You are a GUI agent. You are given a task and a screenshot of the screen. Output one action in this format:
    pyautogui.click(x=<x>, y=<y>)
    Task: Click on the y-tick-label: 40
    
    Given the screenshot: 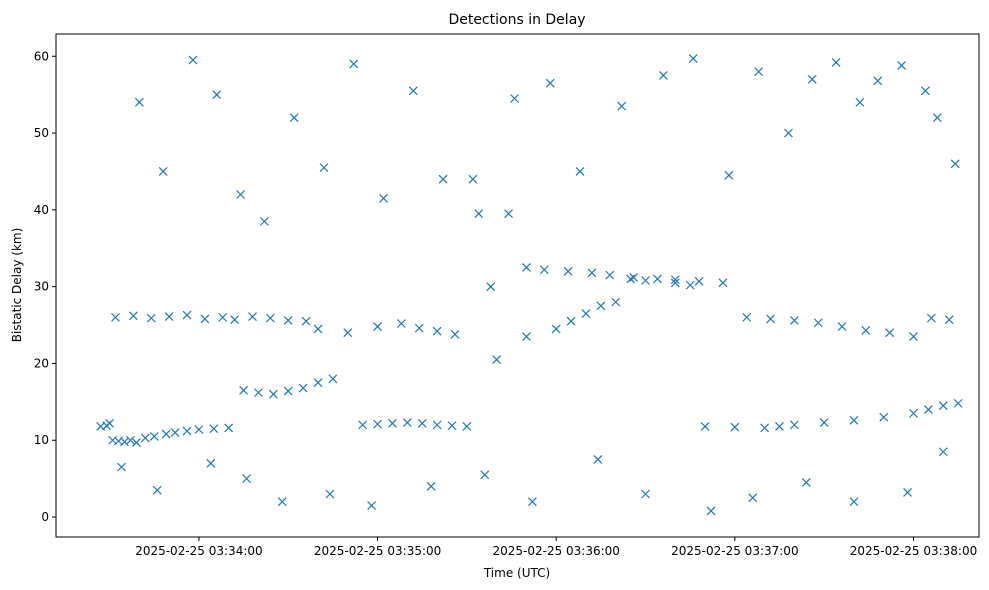 What is the action you would take?
    pyautogui.click(x=41, y=210)
    